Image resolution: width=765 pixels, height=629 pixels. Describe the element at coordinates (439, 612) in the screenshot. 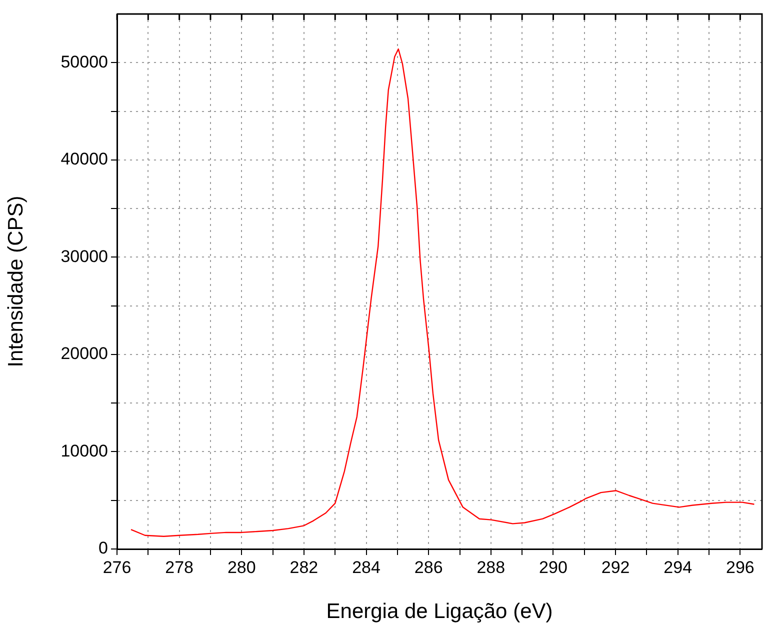

I see `x-axis-title: Energia de Ligação (eV)` at that location.